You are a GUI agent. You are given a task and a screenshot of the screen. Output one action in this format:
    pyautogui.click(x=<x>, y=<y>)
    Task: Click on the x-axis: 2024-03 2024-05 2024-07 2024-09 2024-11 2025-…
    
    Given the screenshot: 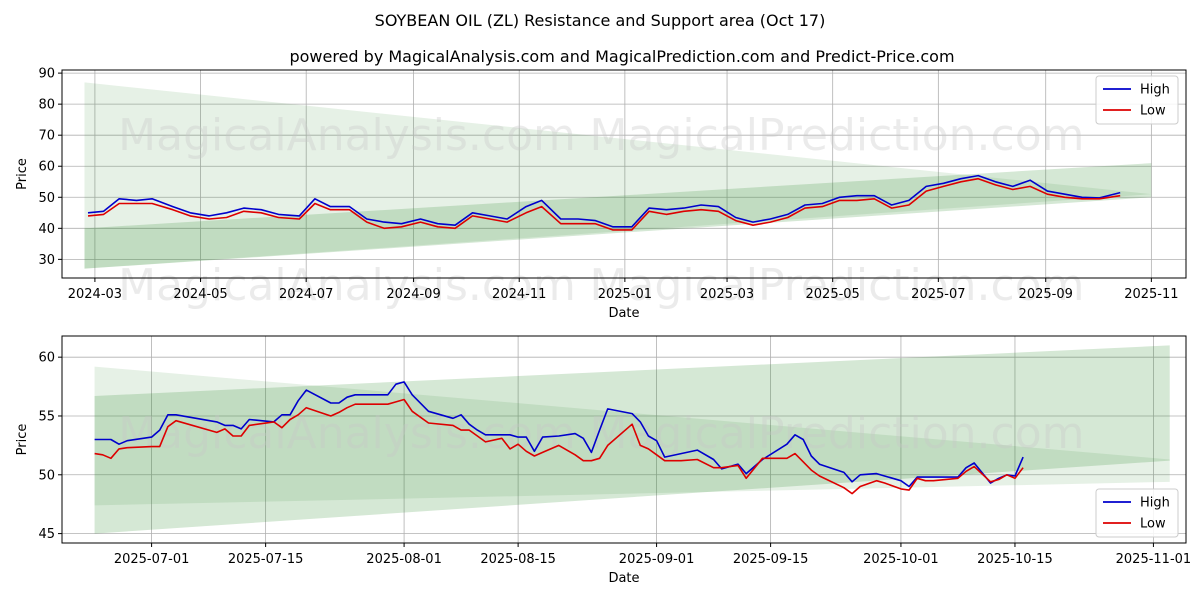 What is the action you would take?
    pyautogui.click(x=623, y=290)
    